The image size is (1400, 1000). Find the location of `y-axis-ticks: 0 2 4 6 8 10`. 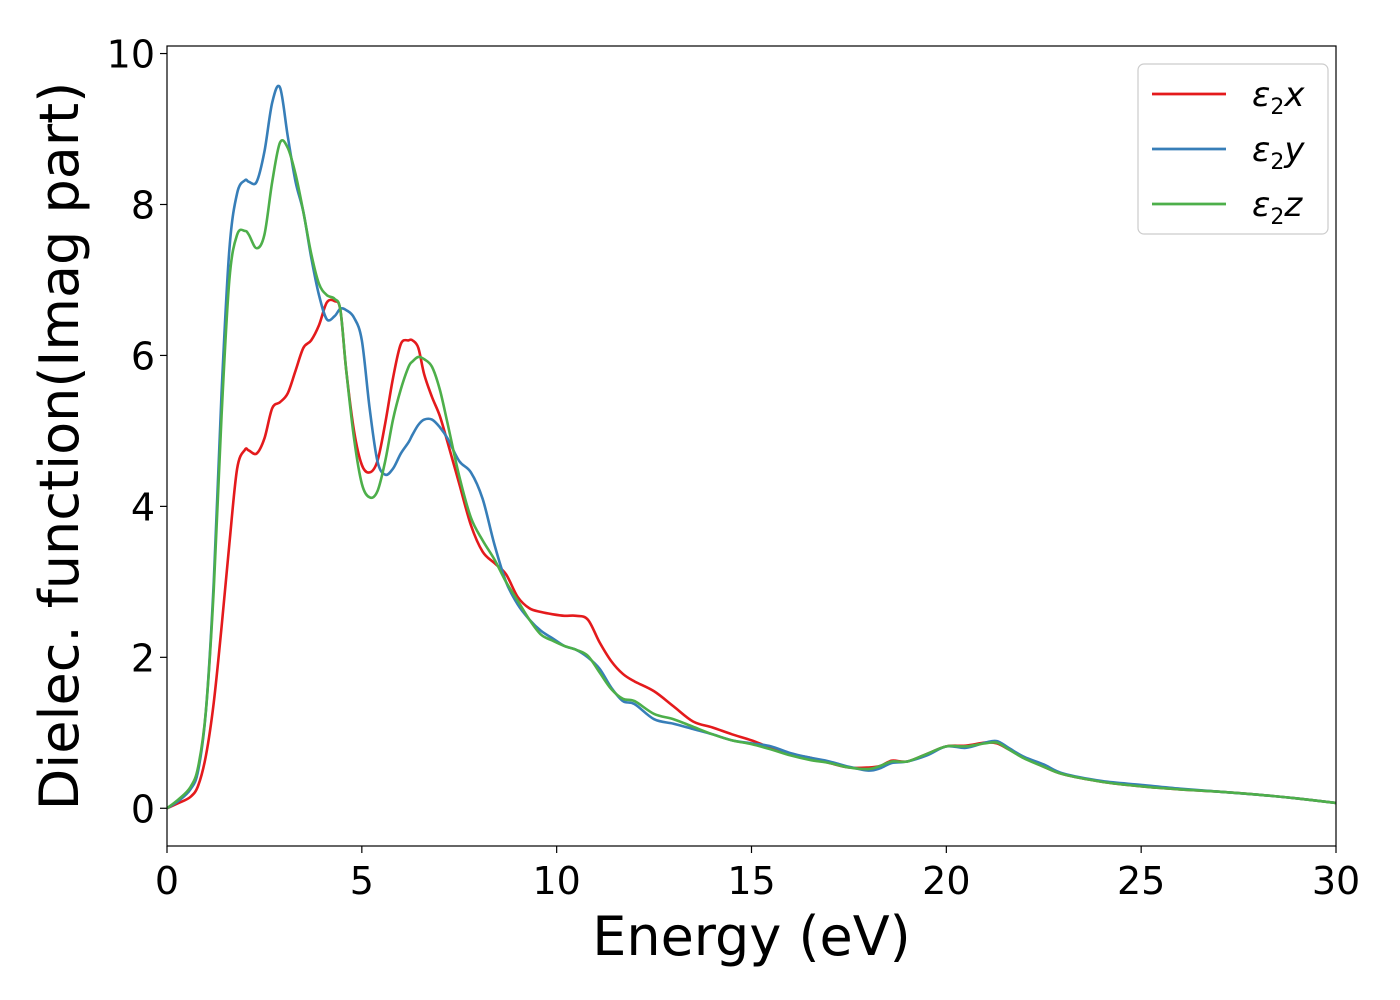

y-axis-ticks: 0 2 4 6 8 10 is located at coordinates (137, 432).